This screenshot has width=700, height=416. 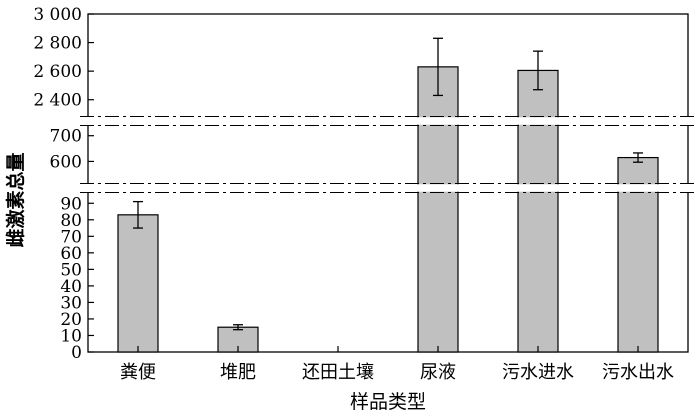 What do you see at coordinates (138, 372) in the screenshot?
I see `x-category-label: 粪便` at bounding box center [138, 372].